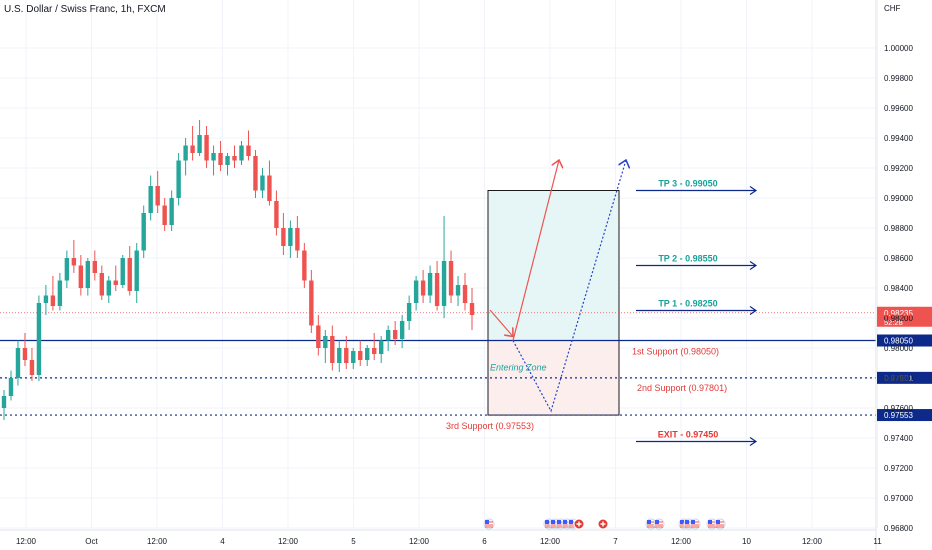  I want to click on price-tick: 0.97800, so click(898, 378).